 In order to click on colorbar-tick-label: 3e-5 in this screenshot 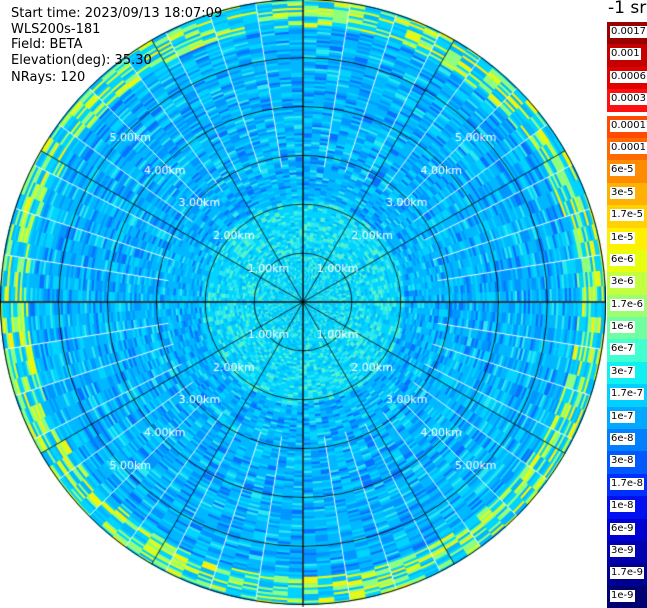, I will do `click(622, 192)`.